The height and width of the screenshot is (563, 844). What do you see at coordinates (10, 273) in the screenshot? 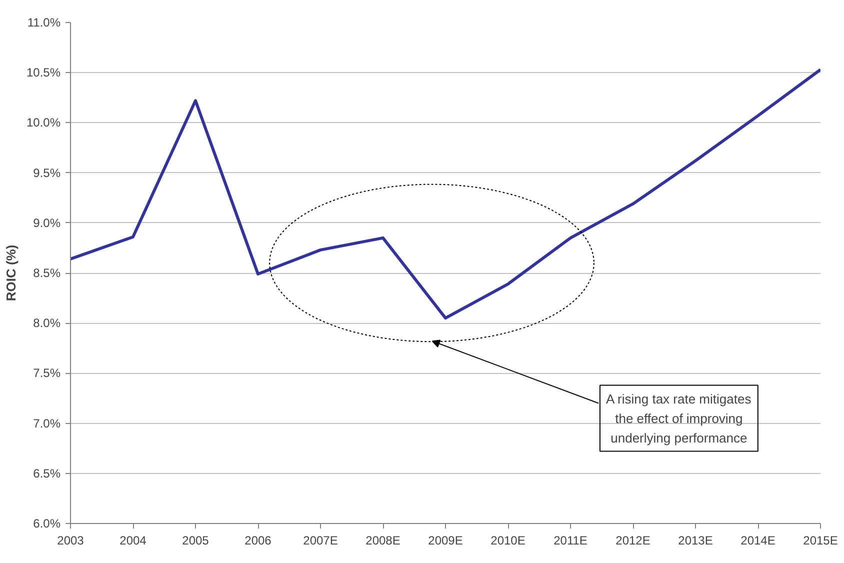
I see `y-axis-title: ROIC (%)` at bounding box center [10, 273].